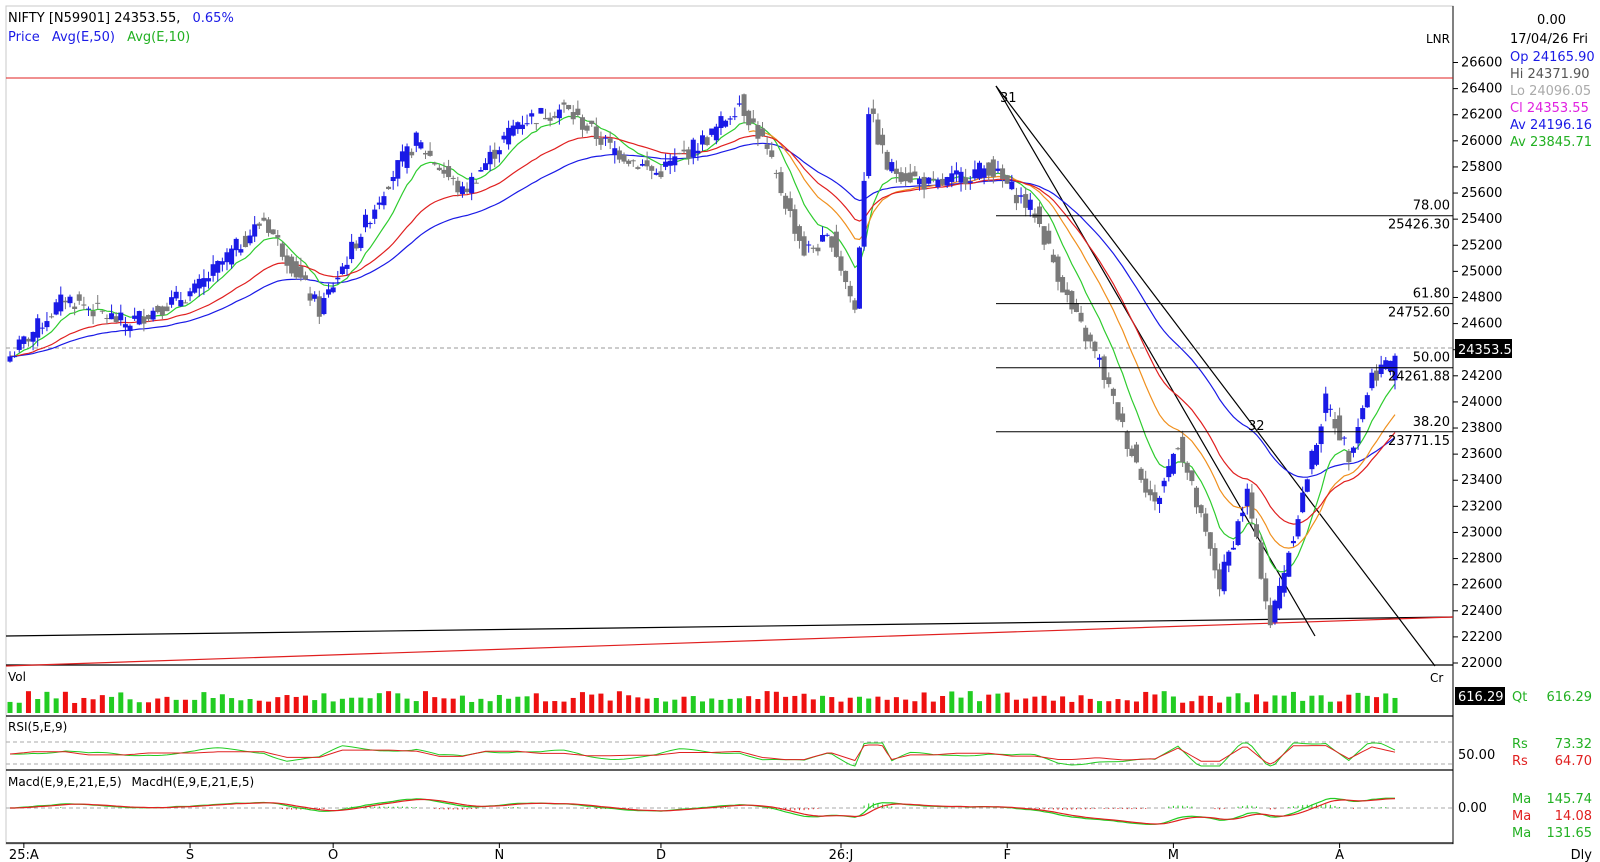  What do you see at coordinates (213, 18) in the screenshot?
I see `change-pct: 0.65%` at bounding box center [213, 18].